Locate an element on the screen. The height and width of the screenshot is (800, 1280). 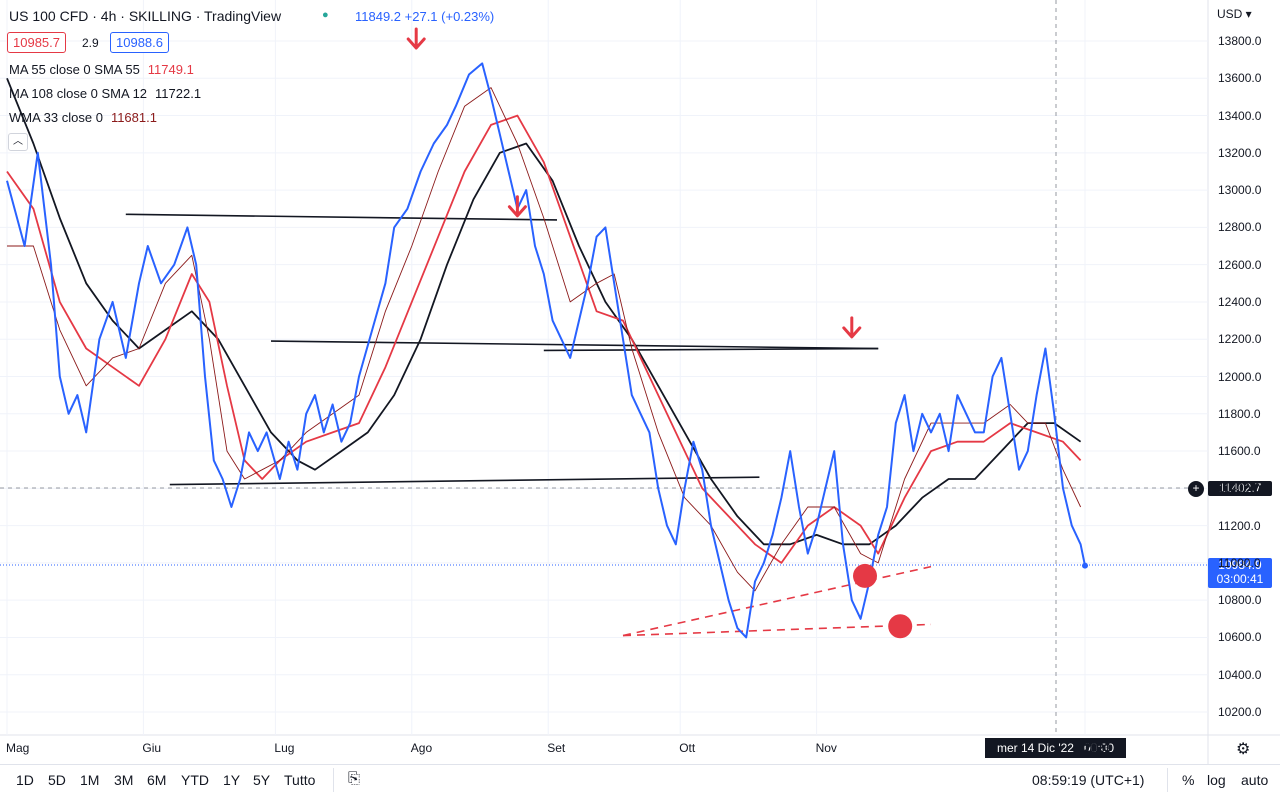
y-tick-label: 11000.0 is located at coordinates (1239, 562).